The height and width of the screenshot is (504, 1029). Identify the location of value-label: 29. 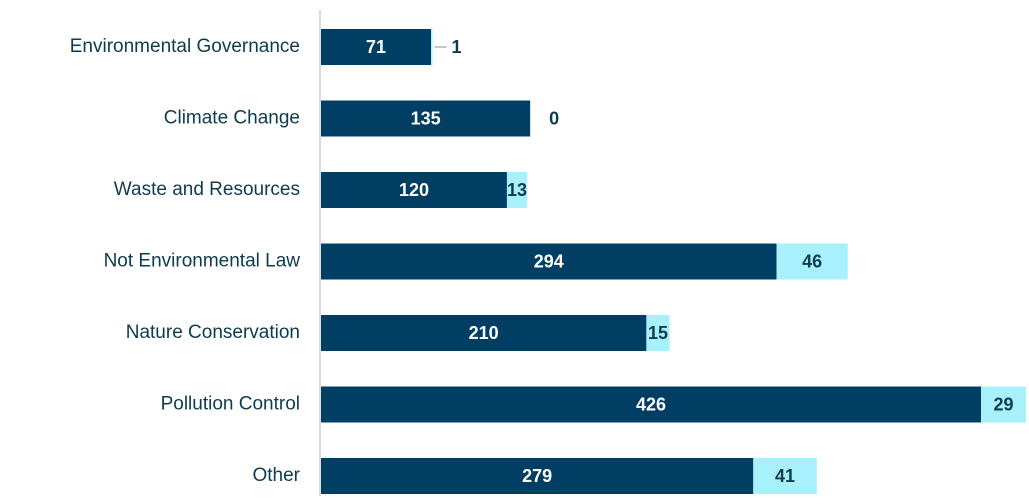
(1004, 404).